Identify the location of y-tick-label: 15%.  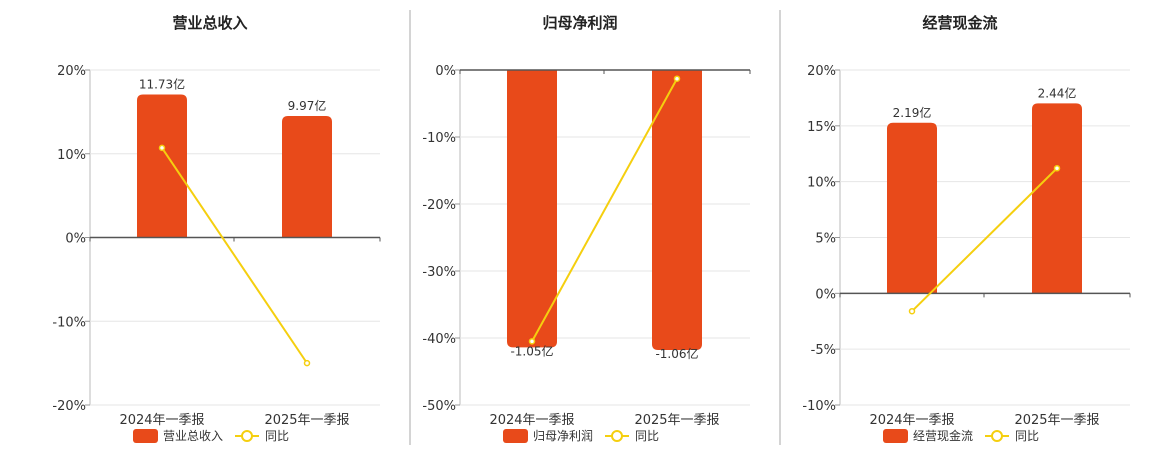
(821, 127).